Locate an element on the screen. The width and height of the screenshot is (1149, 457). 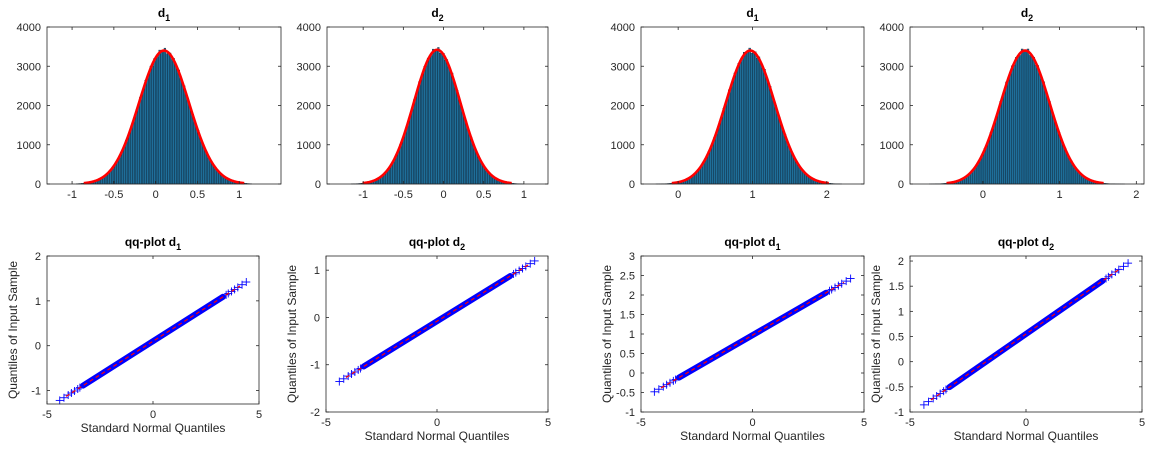
normal-fit-curve is located at coordinates (164, 117).